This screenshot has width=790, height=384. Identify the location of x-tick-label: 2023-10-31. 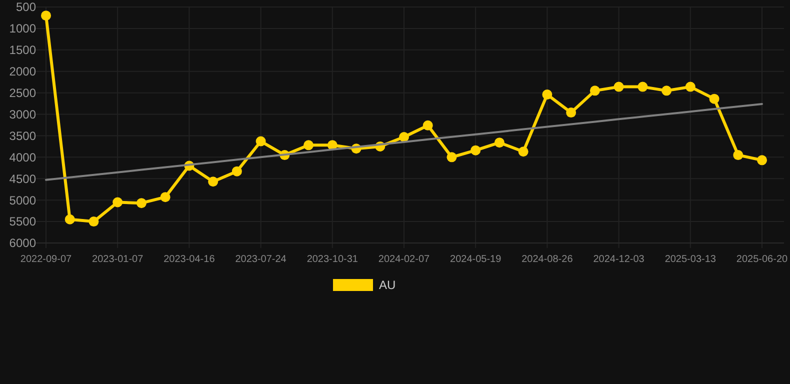
(332, 259).